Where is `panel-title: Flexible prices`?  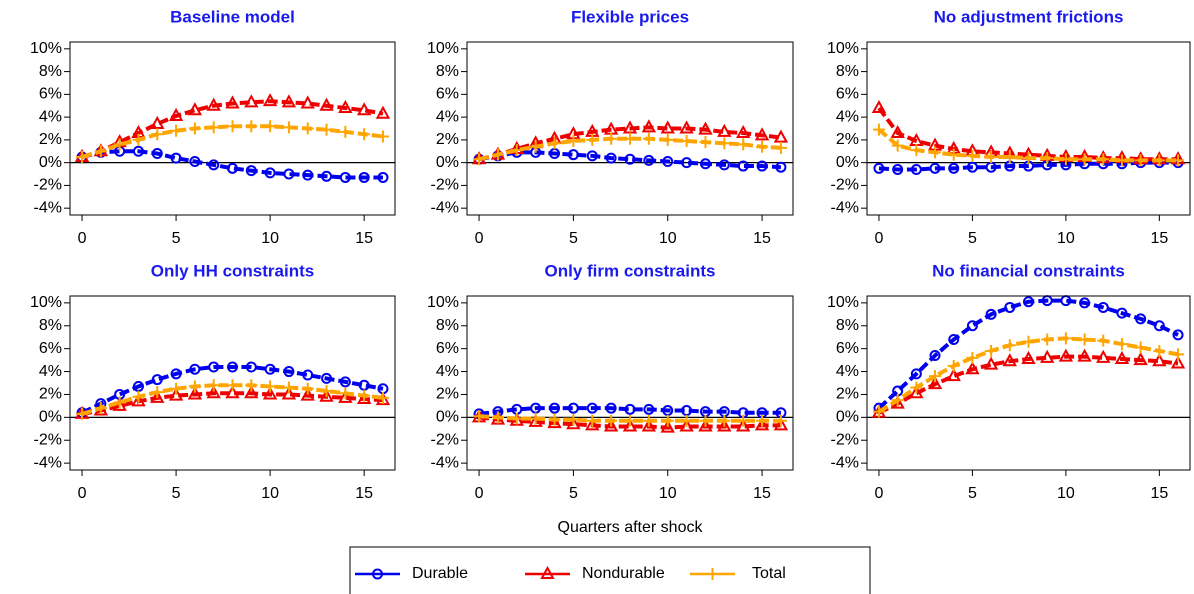 panel-title: Flexible prices is located at coordinates (630, 16).